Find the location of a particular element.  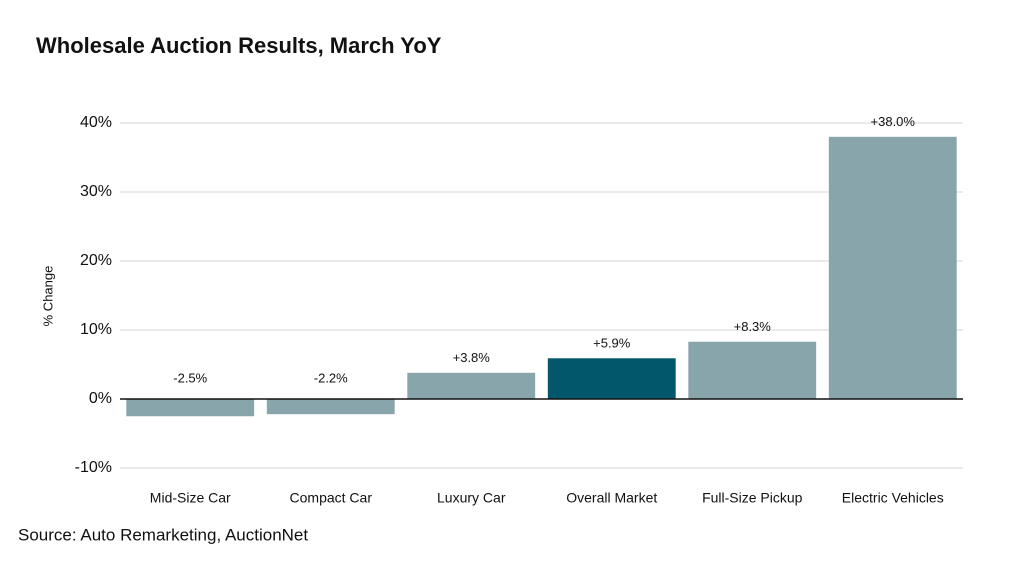

value-label: -2.5% is located at coordinates (190, 377).